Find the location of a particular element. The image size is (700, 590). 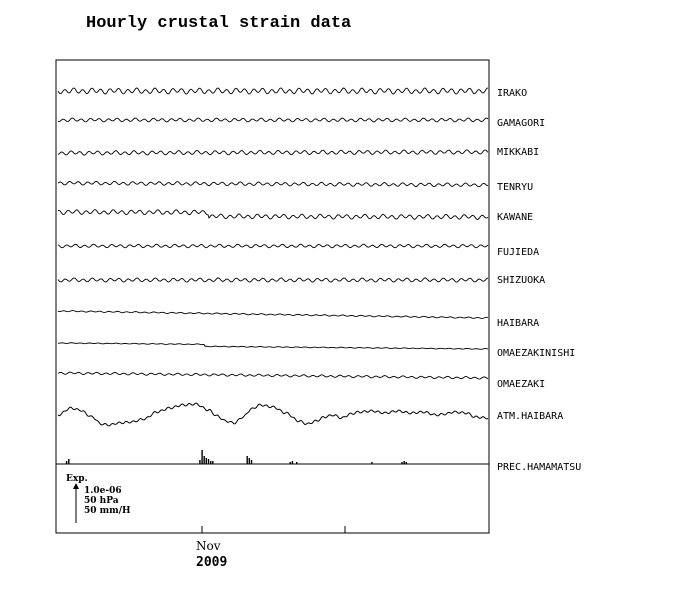

scale-legend: Exp. 1.0e-06 50 hPa 50 mm/H is located at coordinates (98, 498).